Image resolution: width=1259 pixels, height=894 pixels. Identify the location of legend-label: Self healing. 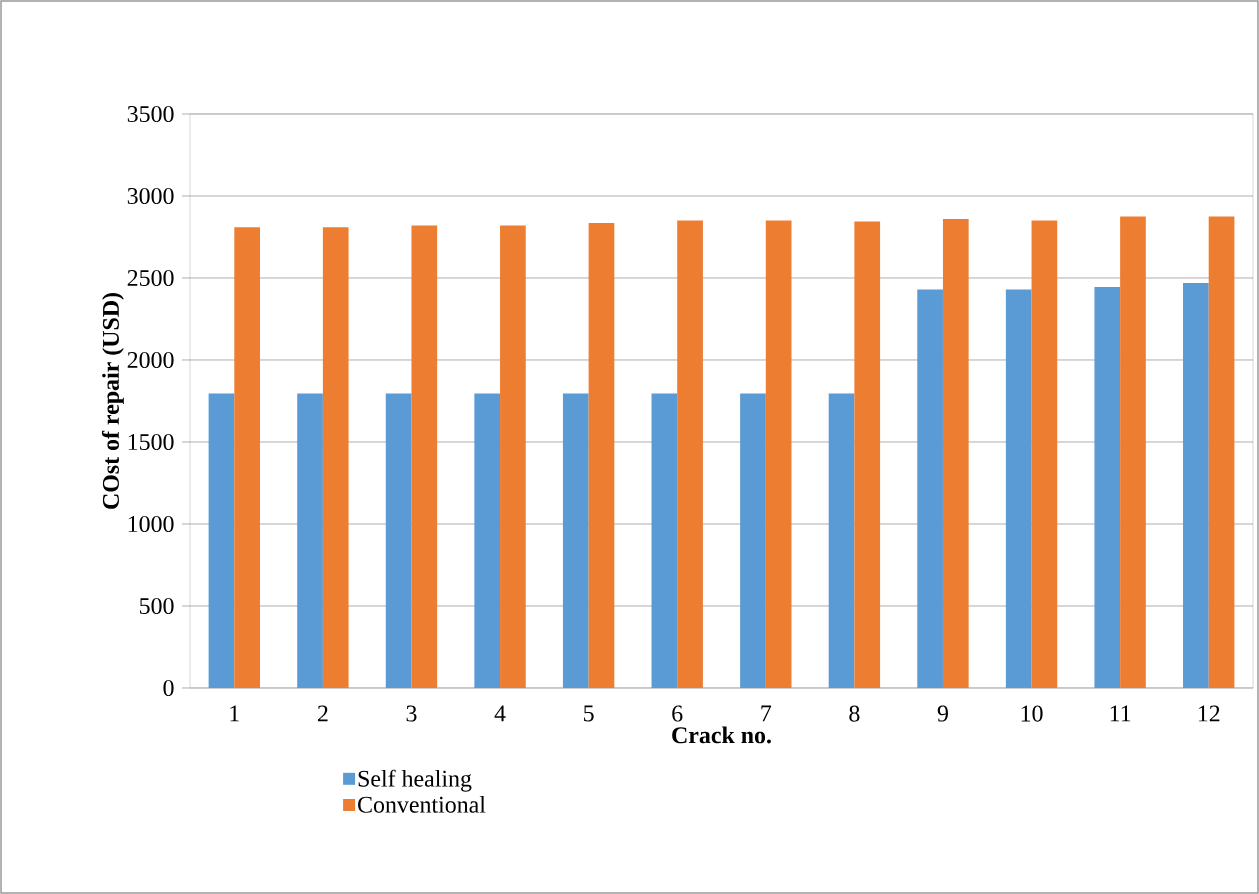
(415, 780).